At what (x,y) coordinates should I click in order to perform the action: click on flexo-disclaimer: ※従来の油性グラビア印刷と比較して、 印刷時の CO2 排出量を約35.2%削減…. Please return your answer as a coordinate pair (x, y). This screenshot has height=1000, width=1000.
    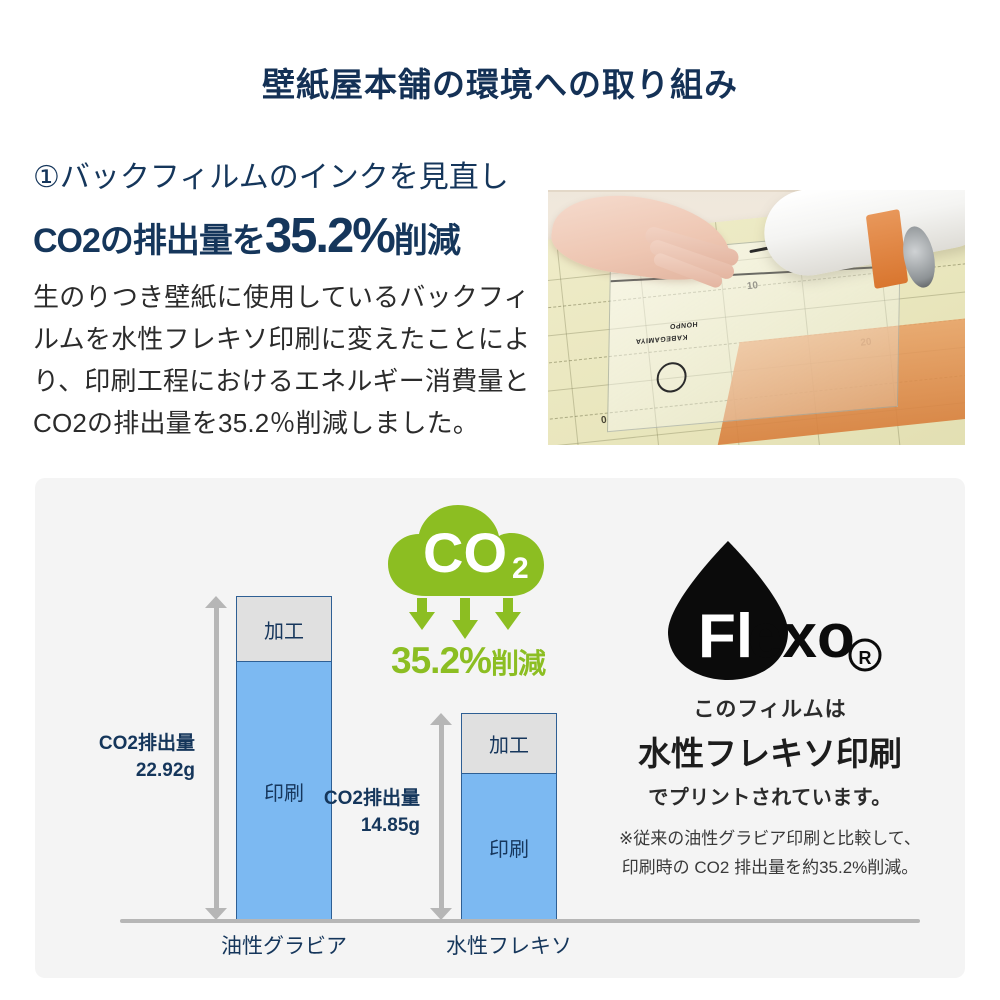
    Looking at the image, I should click on (770, 853).